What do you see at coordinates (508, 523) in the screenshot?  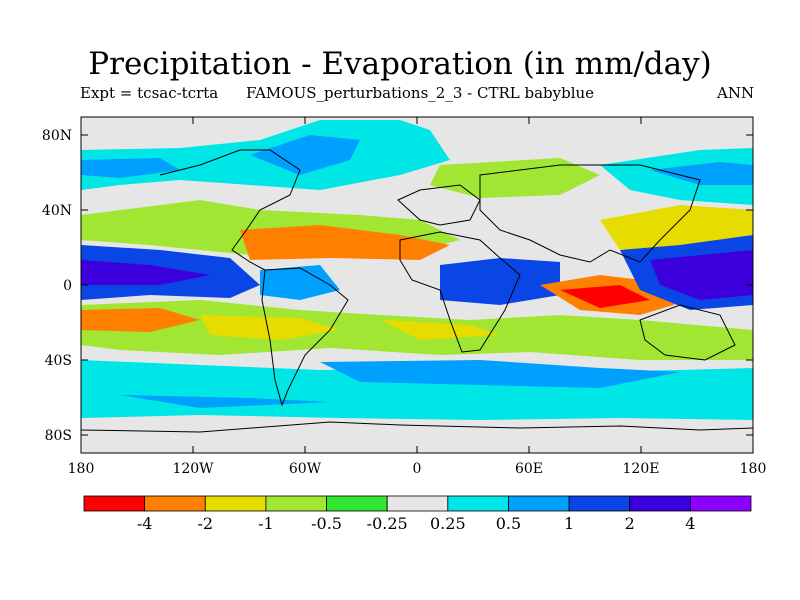 I see `colorbar-label: 0.5` at bounding box center [508, 523].